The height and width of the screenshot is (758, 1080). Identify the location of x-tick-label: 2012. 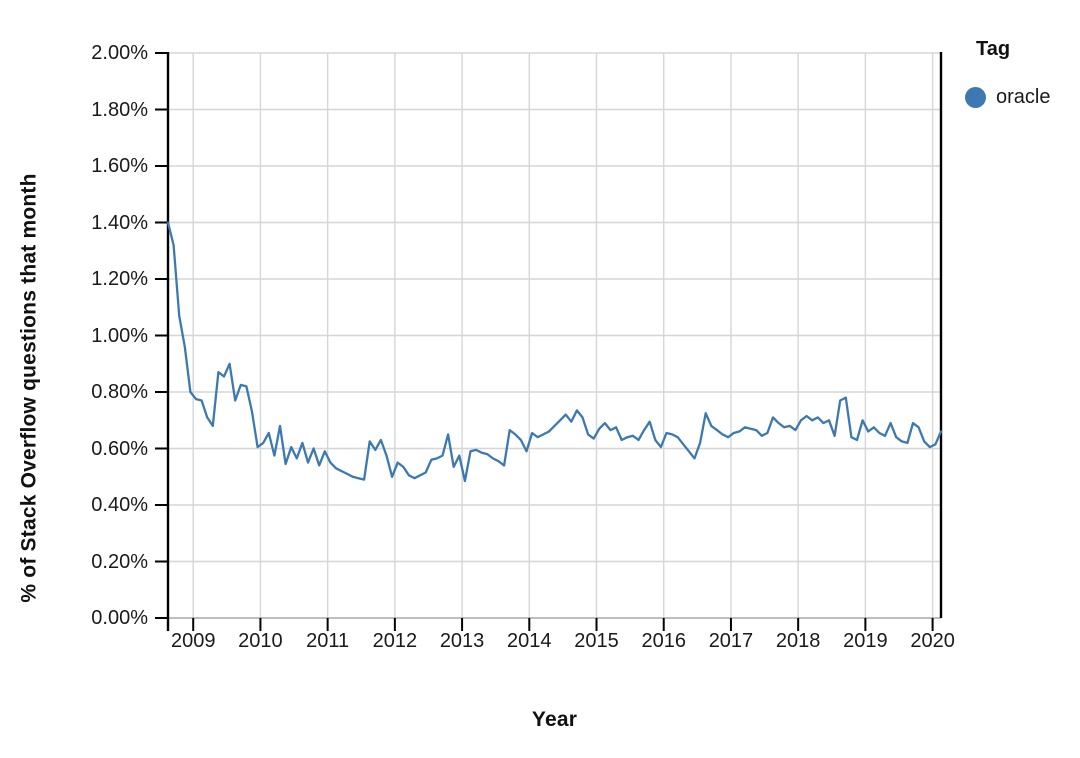
(395, 641).